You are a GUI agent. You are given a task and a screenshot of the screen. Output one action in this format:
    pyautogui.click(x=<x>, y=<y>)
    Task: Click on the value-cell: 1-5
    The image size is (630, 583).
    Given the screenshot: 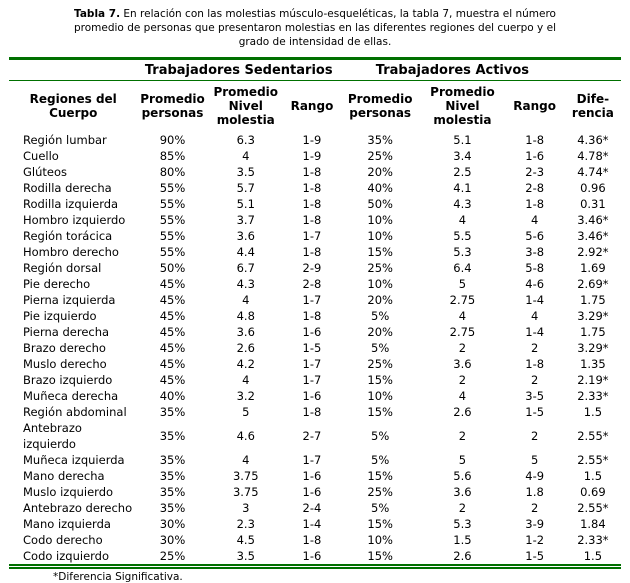 What is the action you would take?
    pyautogui.click(x=312, y=347)
    